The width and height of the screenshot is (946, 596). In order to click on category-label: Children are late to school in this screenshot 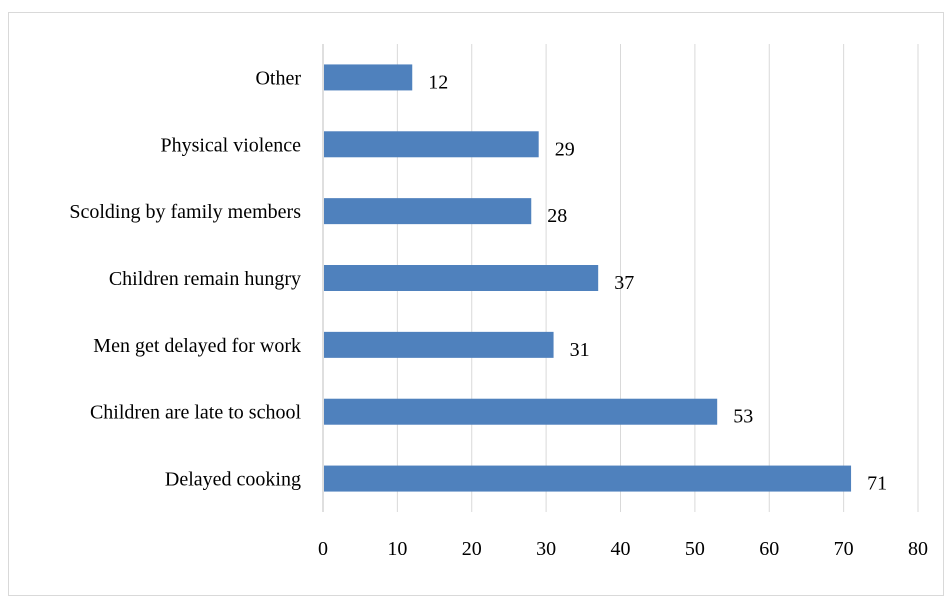, I will do `click(195, 413)`.